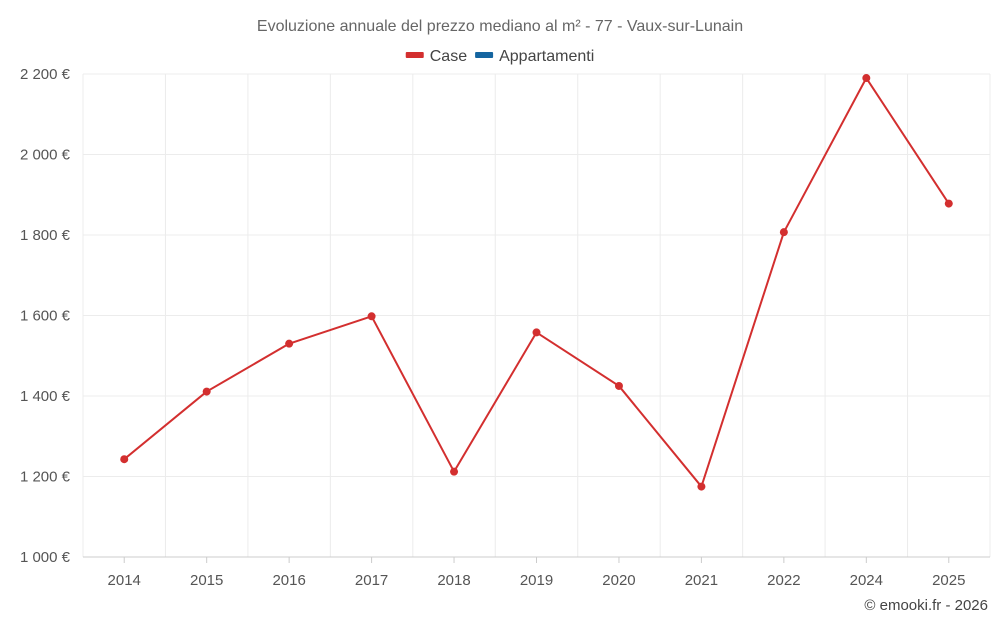 The height and width of the screenshot is (625, 1000). I want to click on y-tick-label: 2 200 €, so click(45, 74).